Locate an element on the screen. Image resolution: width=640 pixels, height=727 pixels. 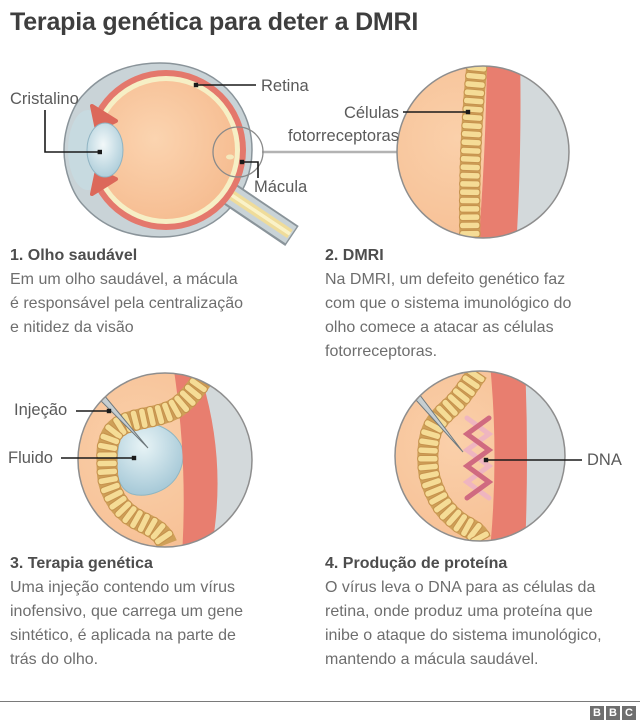
label-injecao: Injeção is located at coordinates (40, 410).